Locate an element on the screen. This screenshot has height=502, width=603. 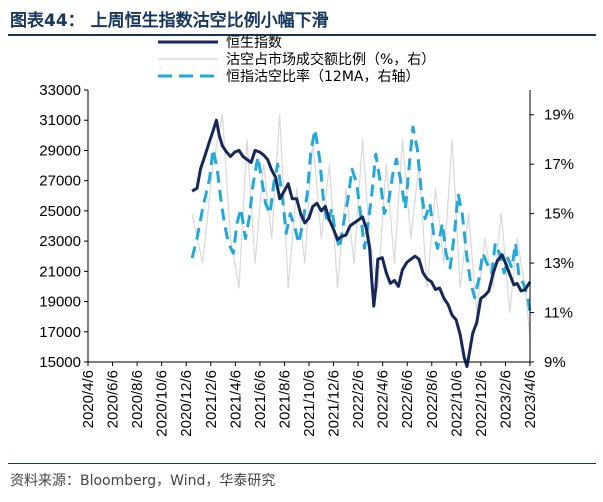
left-tick-label: 15000 is located at coordinates (60, 362).